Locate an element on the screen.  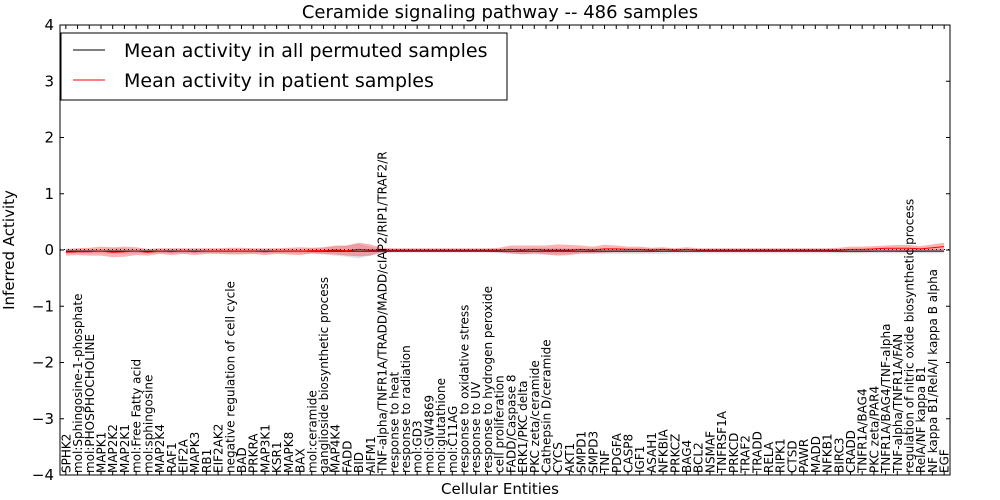
y-tick-label: 2 is located at coordinates (49, 138).